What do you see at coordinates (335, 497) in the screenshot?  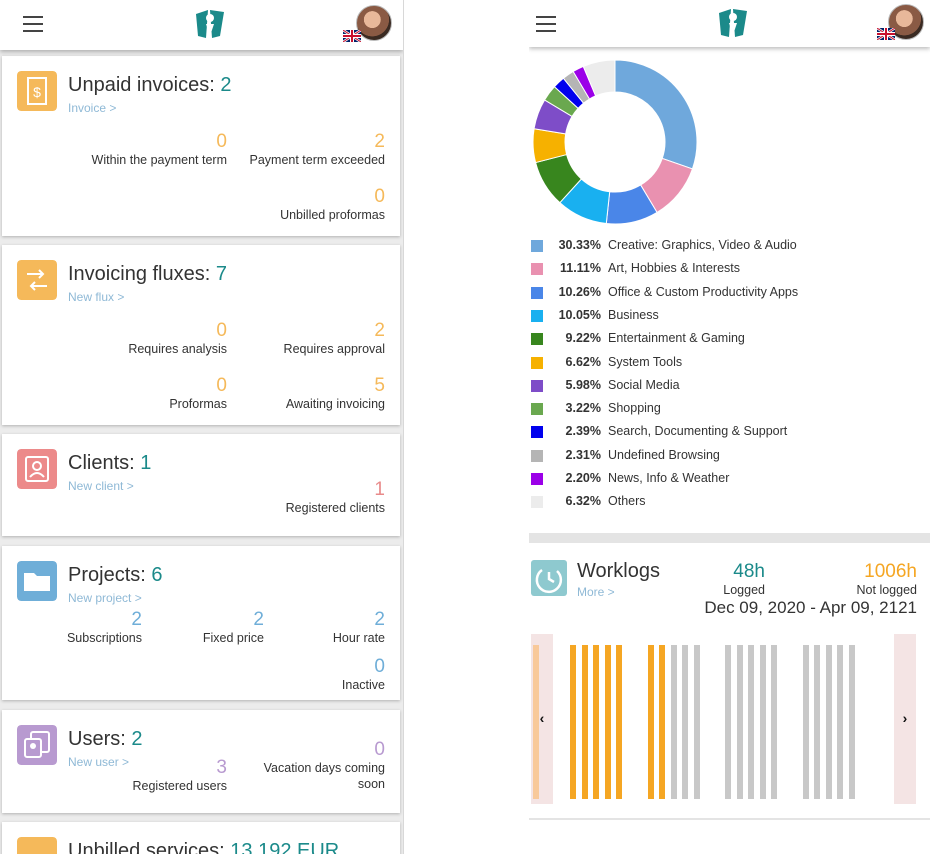 I see `registered-clients-stat: 1 Registered clients` at bounding box center [335, 497].